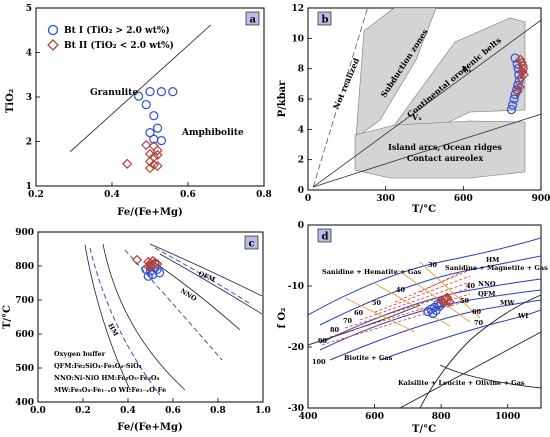 The width and height of the screenshot is (550, 437). Describe the element at coordinates (117, 30) in the screenshot. I see `legend-label-bt-i: Bt I (TiO₂ > 2.0 wt%)` at that location.